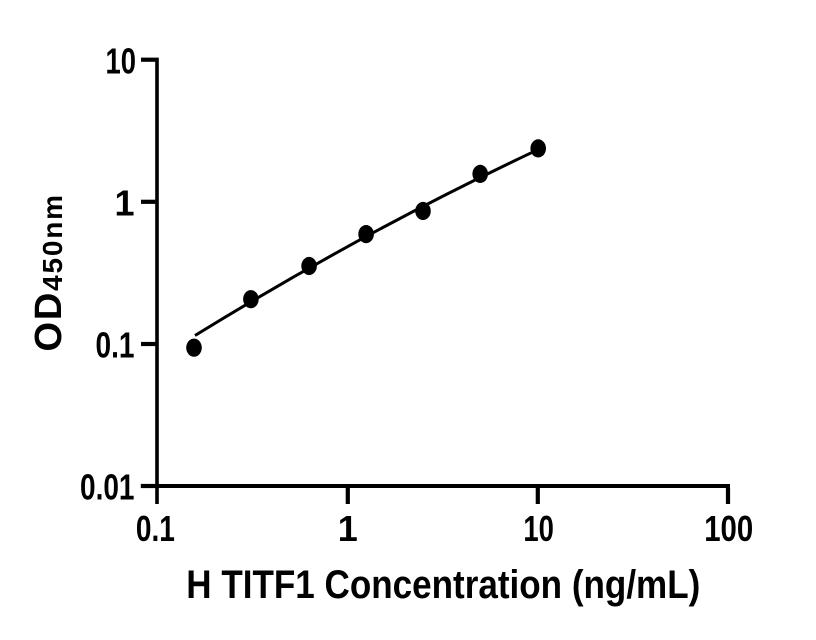 Image resolution: width=816 pixels, height=640 pixels. I want to click on svg-text: 100, so click(728, 528).